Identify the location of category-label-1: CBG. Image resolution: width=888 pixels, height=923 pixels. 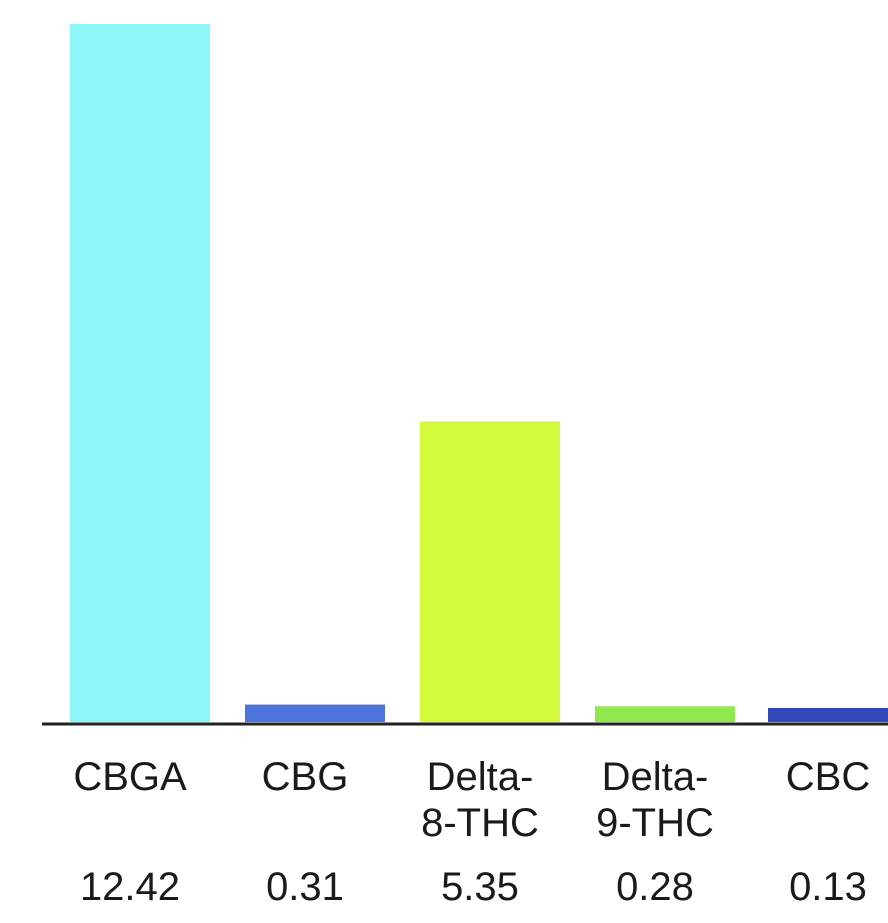
(305, 777).